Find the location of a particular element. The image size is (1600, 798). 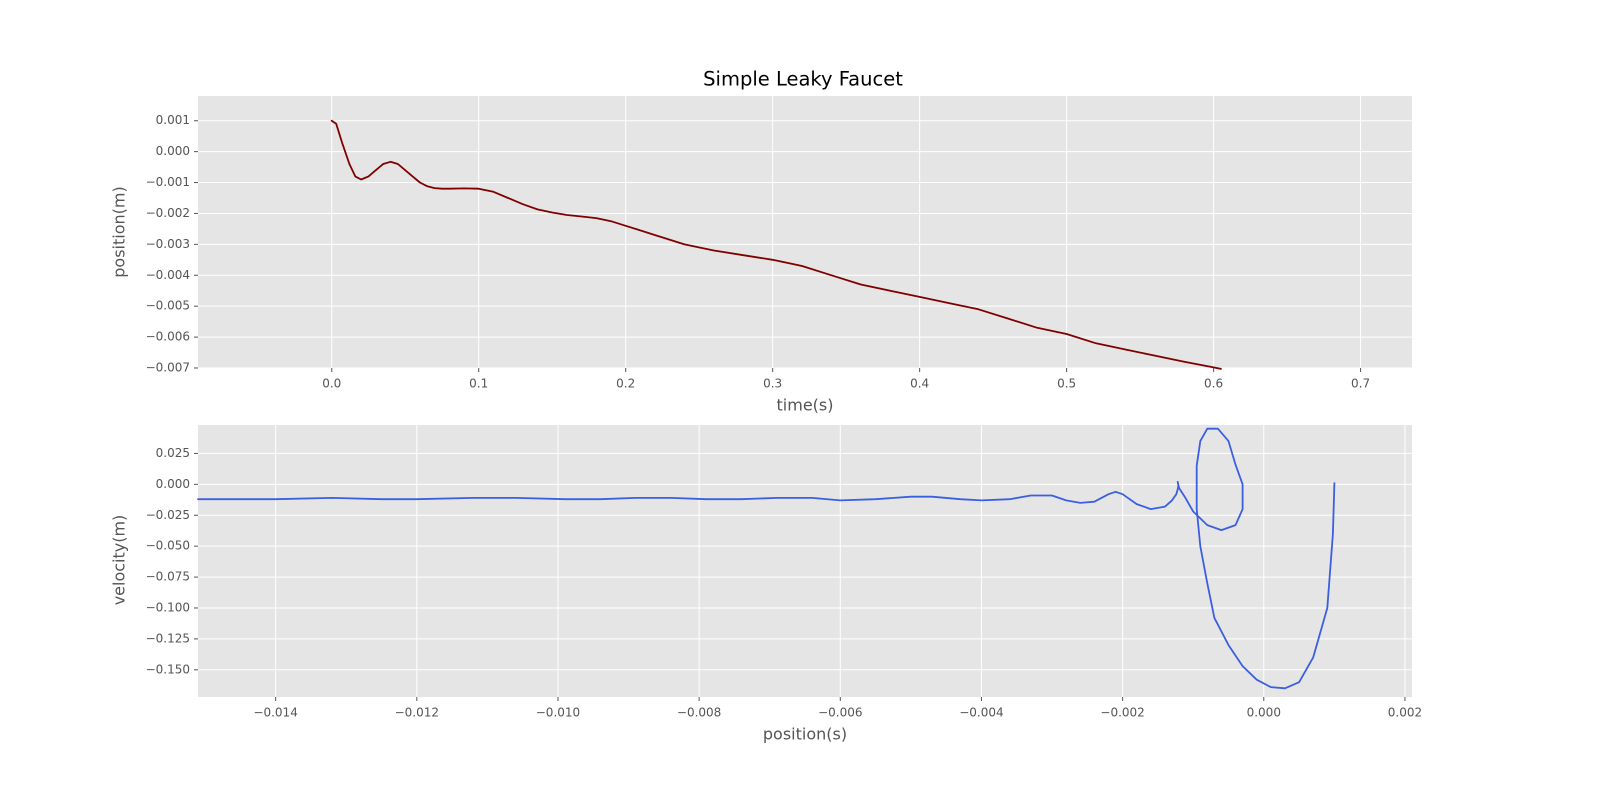

y-tick-label: 0.001 is located at coordinates (173, 120).